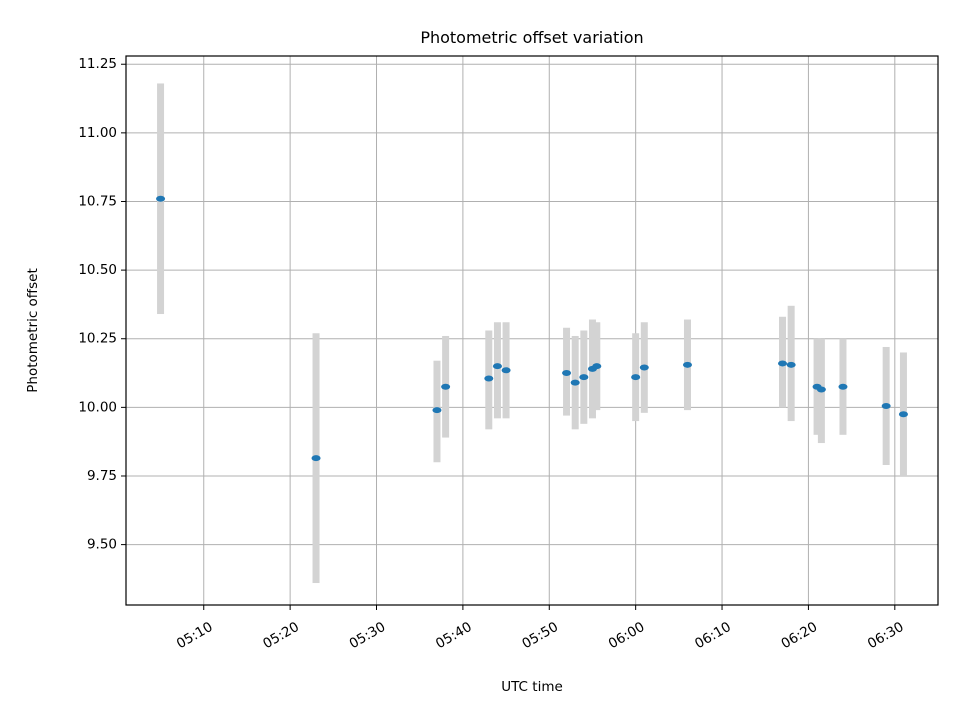 The height and width of the screenshot is (720, 960). Describe the element at coordinates (97, 407) in the screenshot. I see `y-tick-label: 10.00` at that location.